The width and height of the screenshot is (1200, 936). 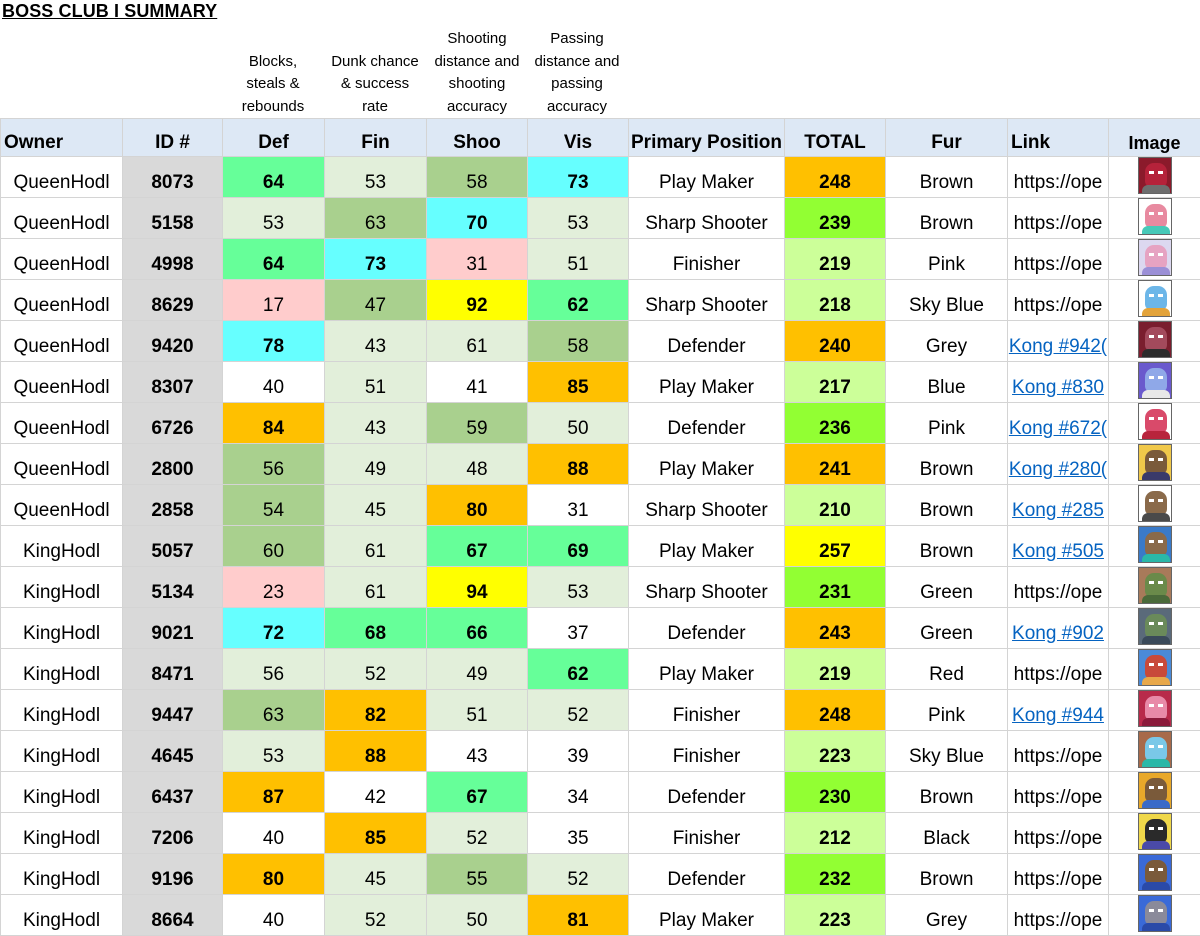 I want to click on fin-cell: 53, so click(x=376, y=177).